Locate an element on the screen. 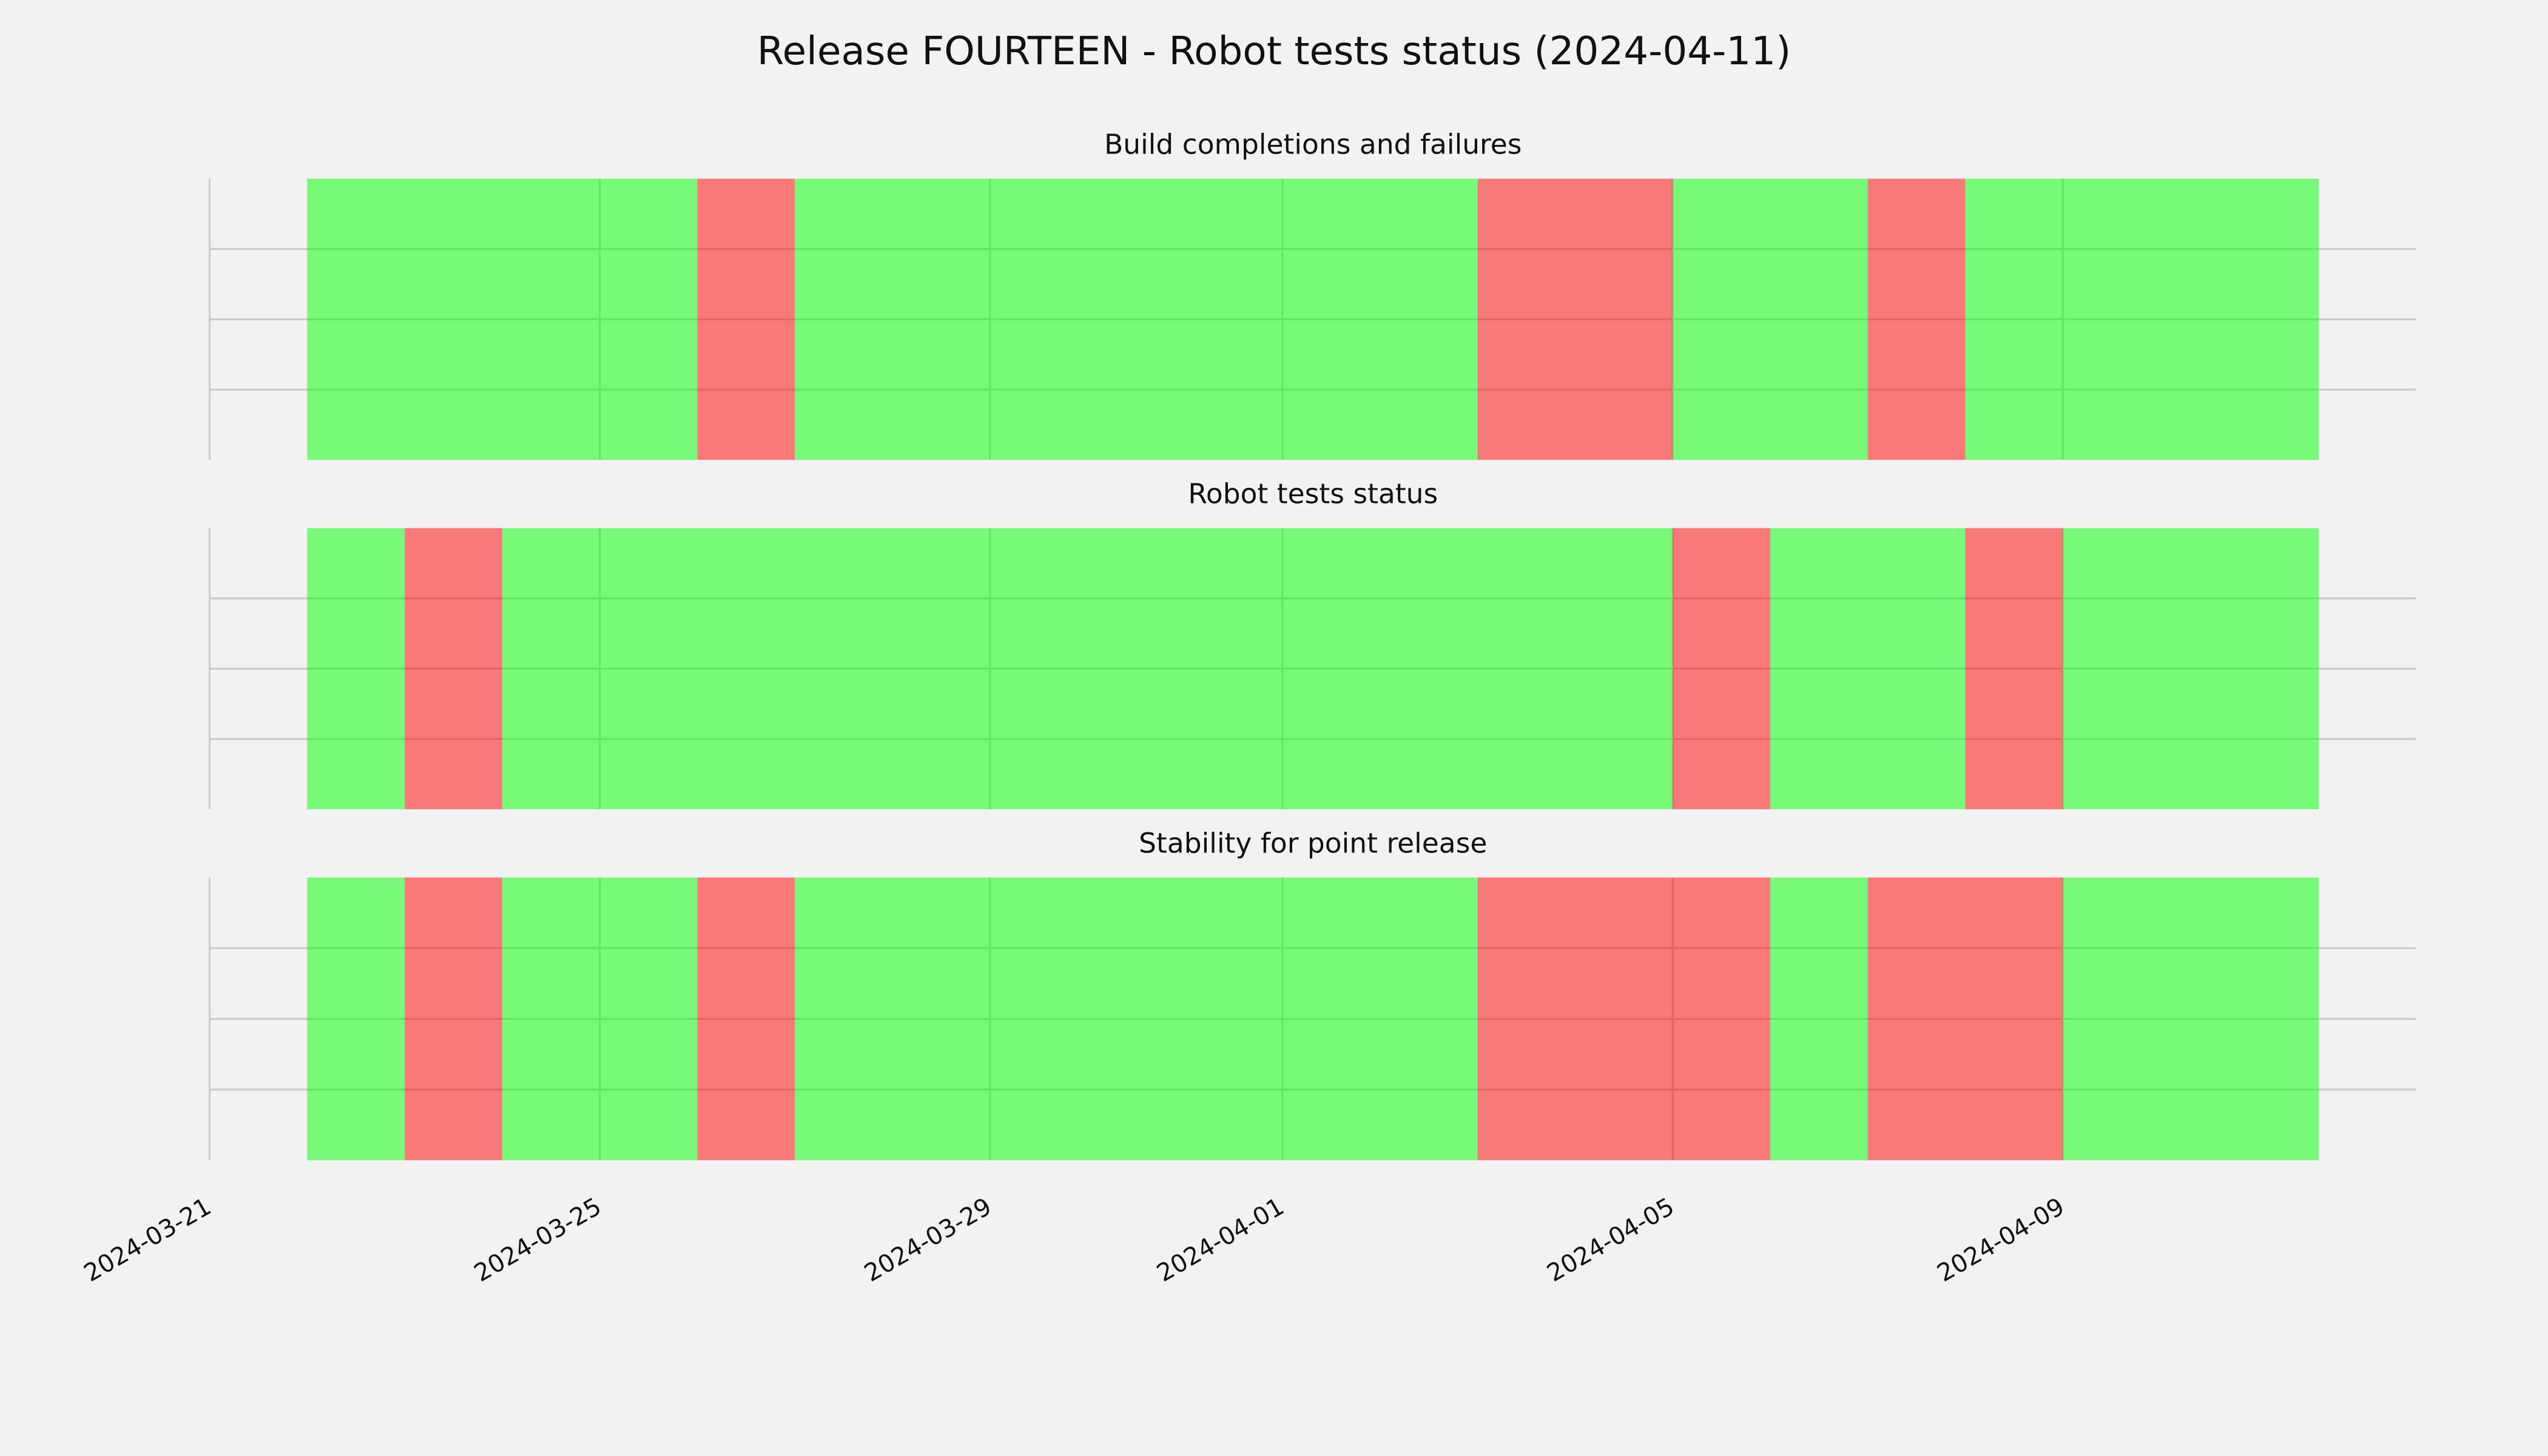 The height and width of the screenshot is (1456, 2548). panel-title: Build completions and failures is located at coordinates (1313, 145).